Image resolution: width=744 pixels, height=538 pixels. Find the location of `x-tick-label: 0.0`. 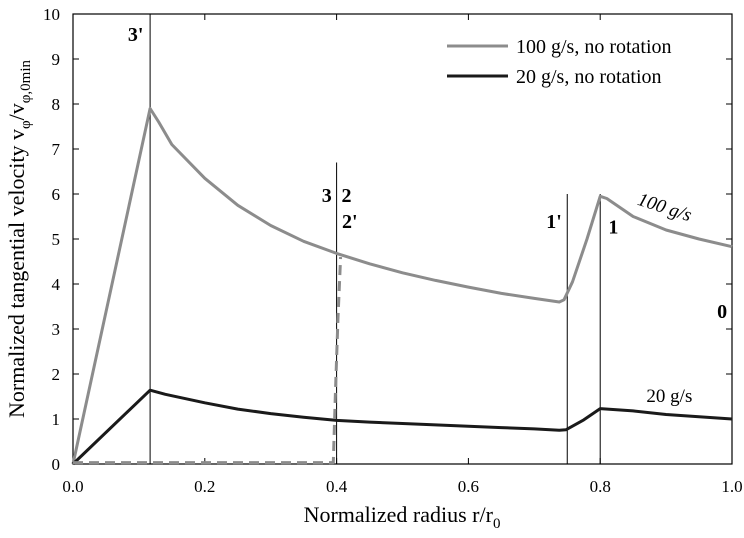

x-tick-label: 0.0 is located at coordinates (72, 486).